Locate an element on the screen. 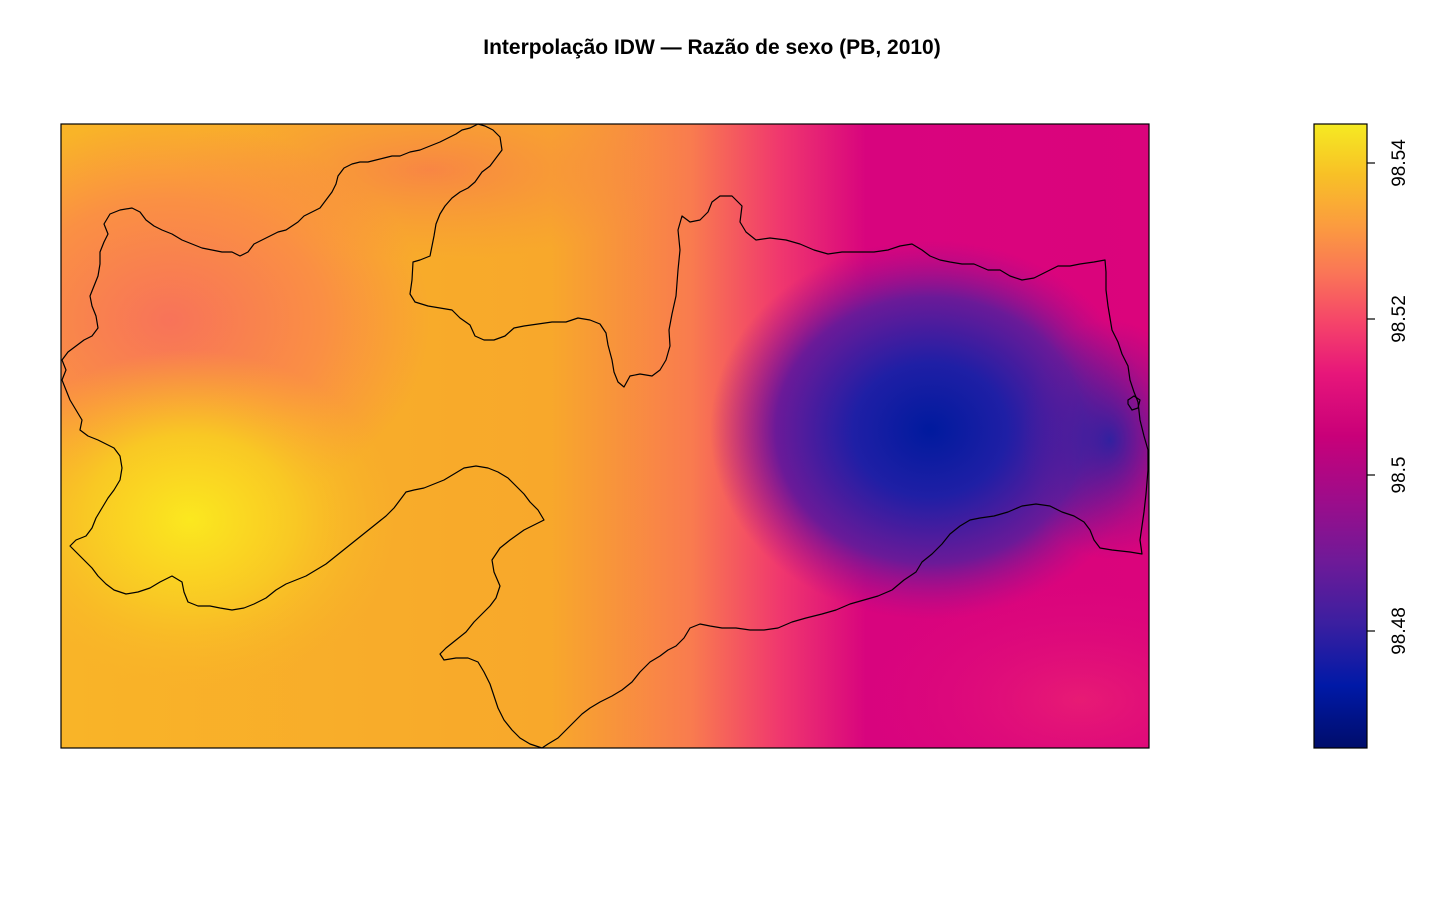 This screenshot has height=897, width=1448. legend-tick-label: 98.5 is located at coordinates (1399, 475).